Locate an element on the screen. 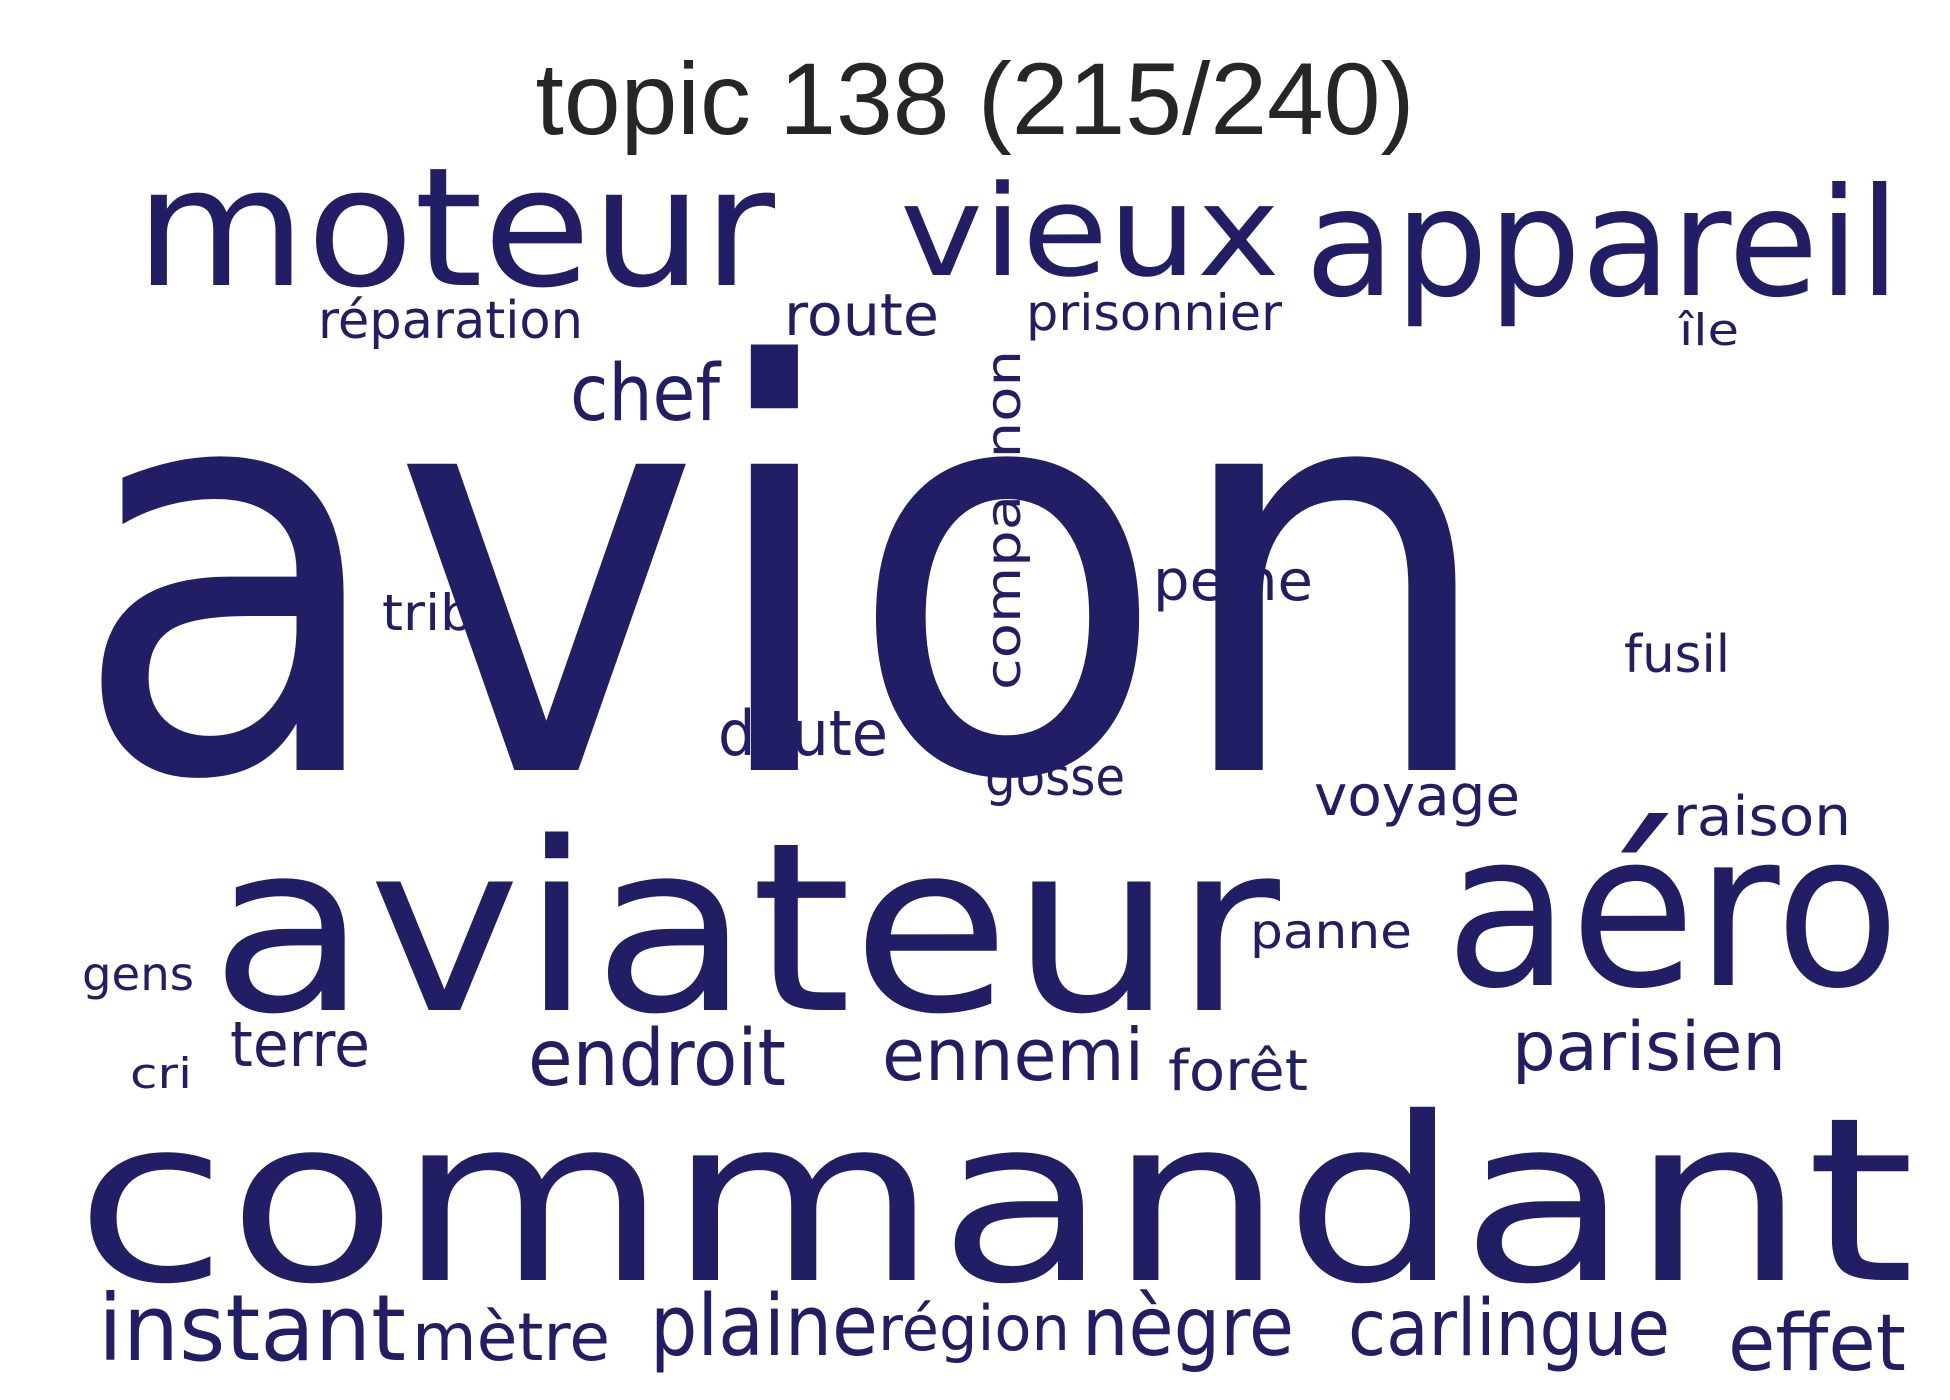 The height and width of the screenshot is (1400, 1950). cloud-word-10: parisien is located at coordinates (1649, 1047).